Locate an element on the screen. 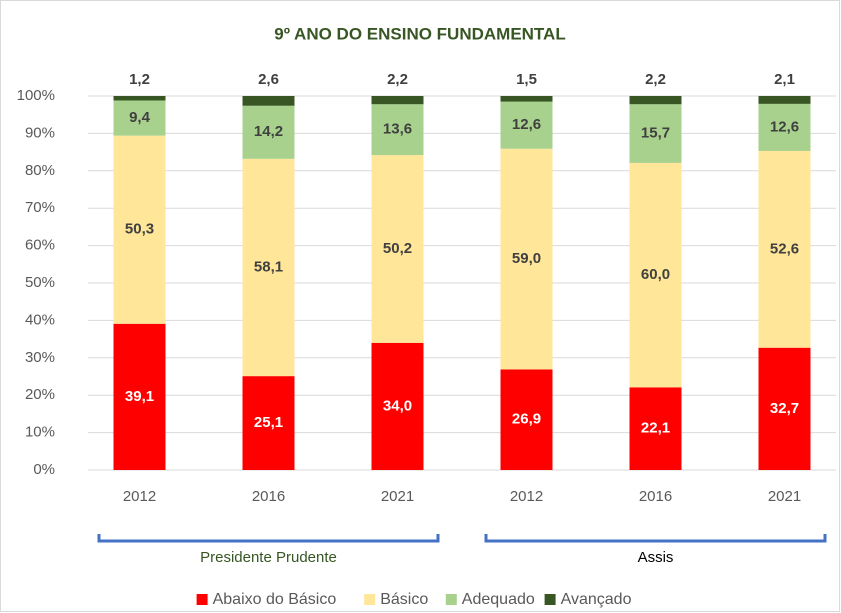 This screenshot has height=613, width=841. data-label: 52,6 is located at coordinates (784, 248).